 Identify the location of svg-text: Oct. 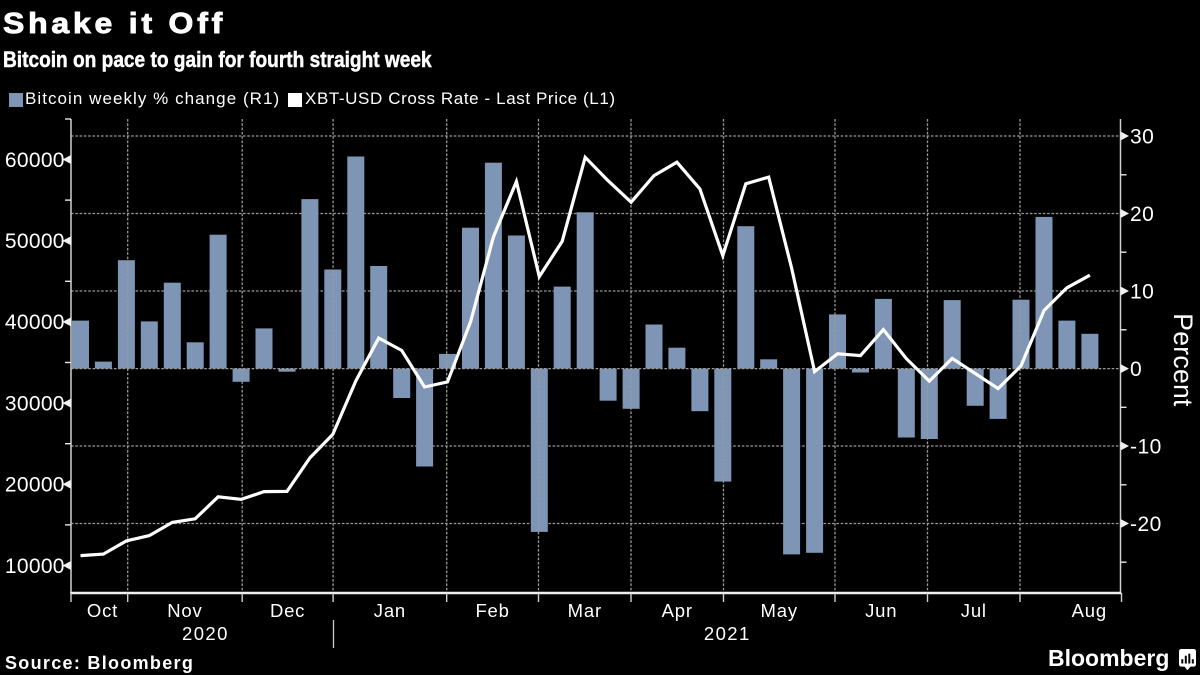
(102, 610).